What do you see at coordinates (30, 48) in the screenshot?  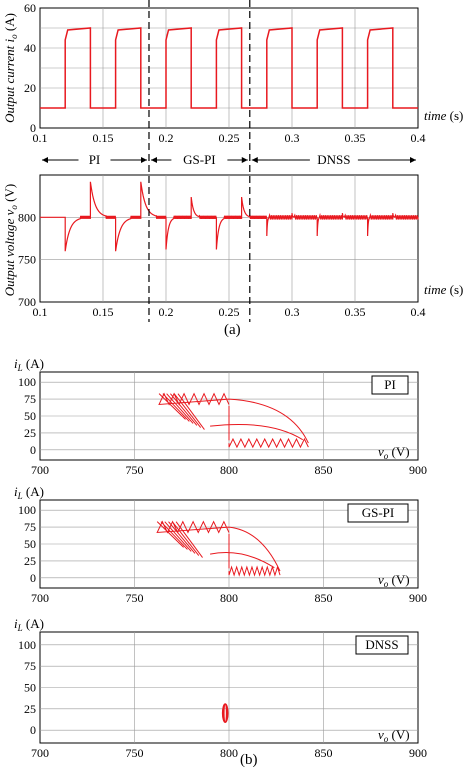 I see `y-tick-label: 40` at bounding box center [30, 48].